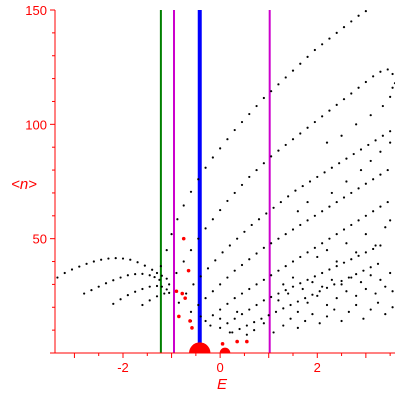 The height and width of the screenshot is (400, 400). Describe the element at coordinates (123, 367) in the screenshot. I see `x-tick-label: -2` at that location.